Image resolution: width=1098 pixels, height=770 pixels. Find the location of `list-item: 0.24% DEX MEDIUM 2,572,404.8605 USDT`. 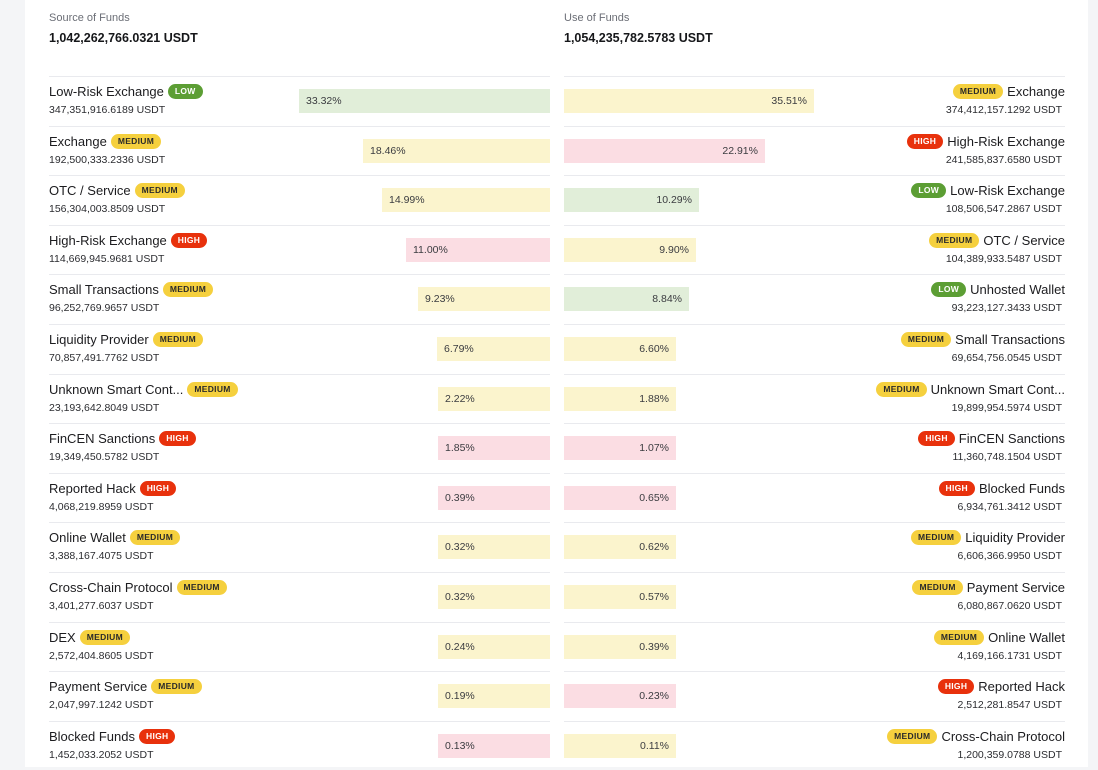

list-item: 0.24% DEX MEDIUM 2,572,404.8605 USDT is located at coordinates (299, 646).